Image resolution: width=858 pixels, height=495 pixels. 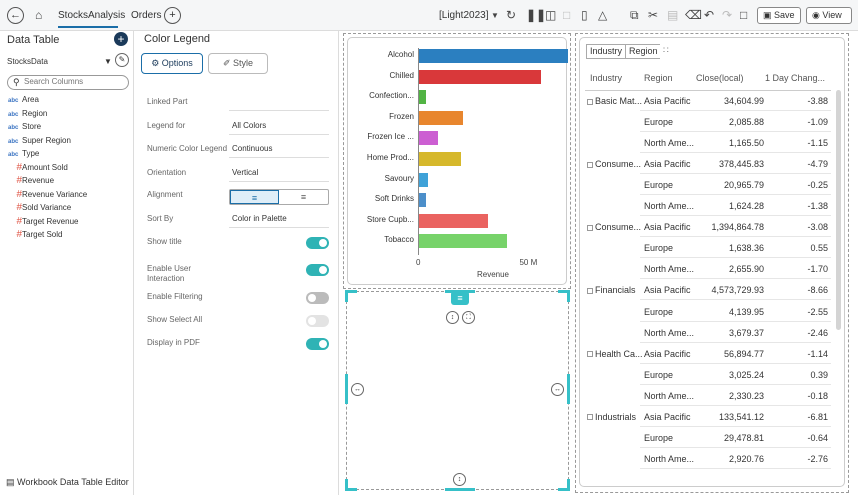 What do you see at coordinates (709, 15) in the screenshot?
I see `undo-icon: ↶` at bounding box center [709, 15].